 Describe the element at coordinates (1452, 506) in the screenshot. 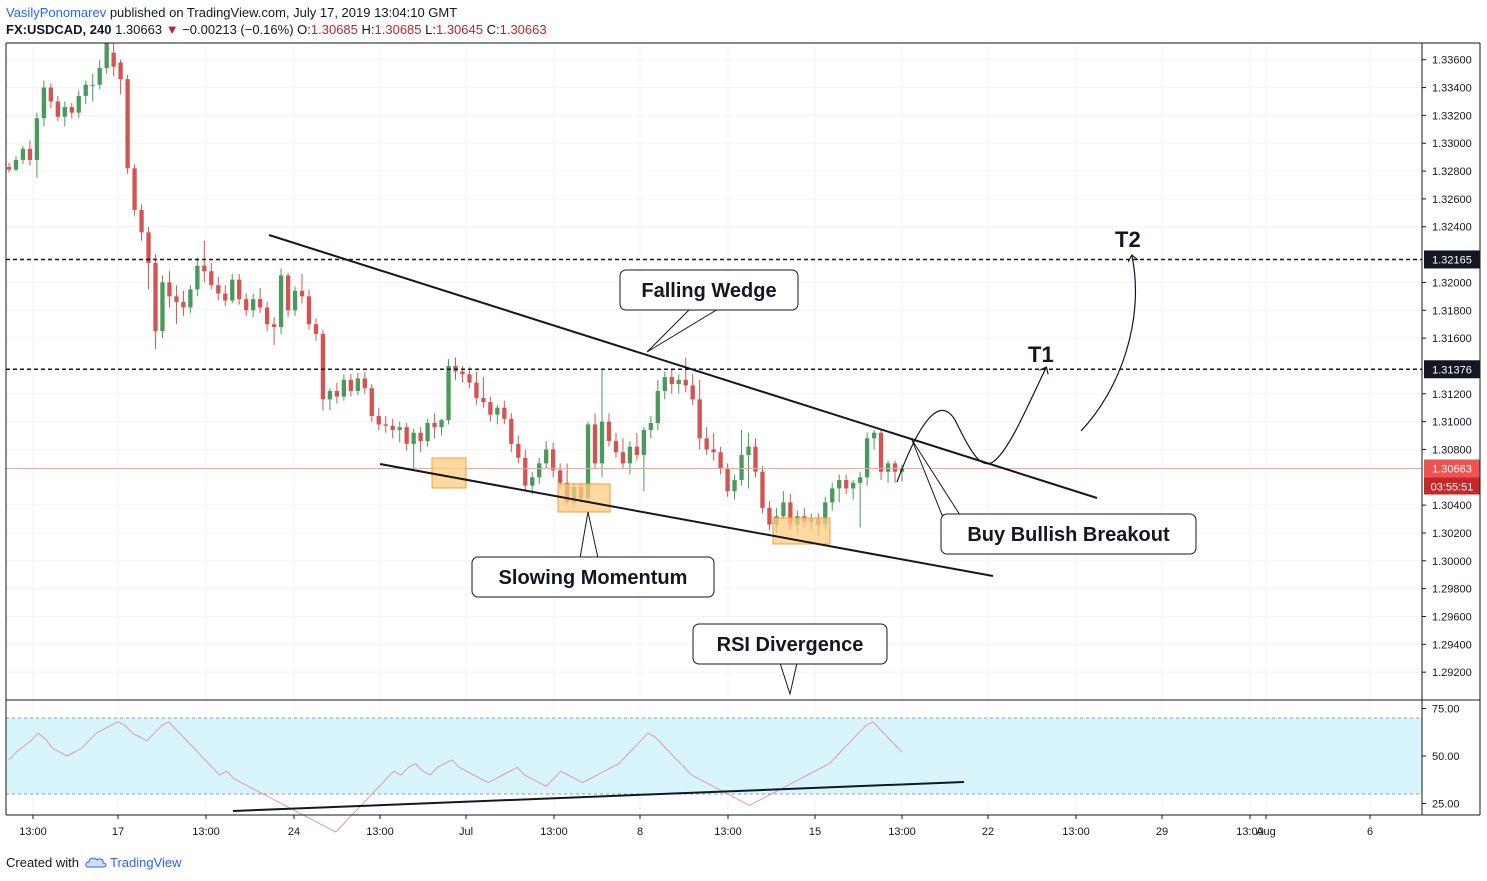

I see `price-tick-label: 1.30400` at that location.